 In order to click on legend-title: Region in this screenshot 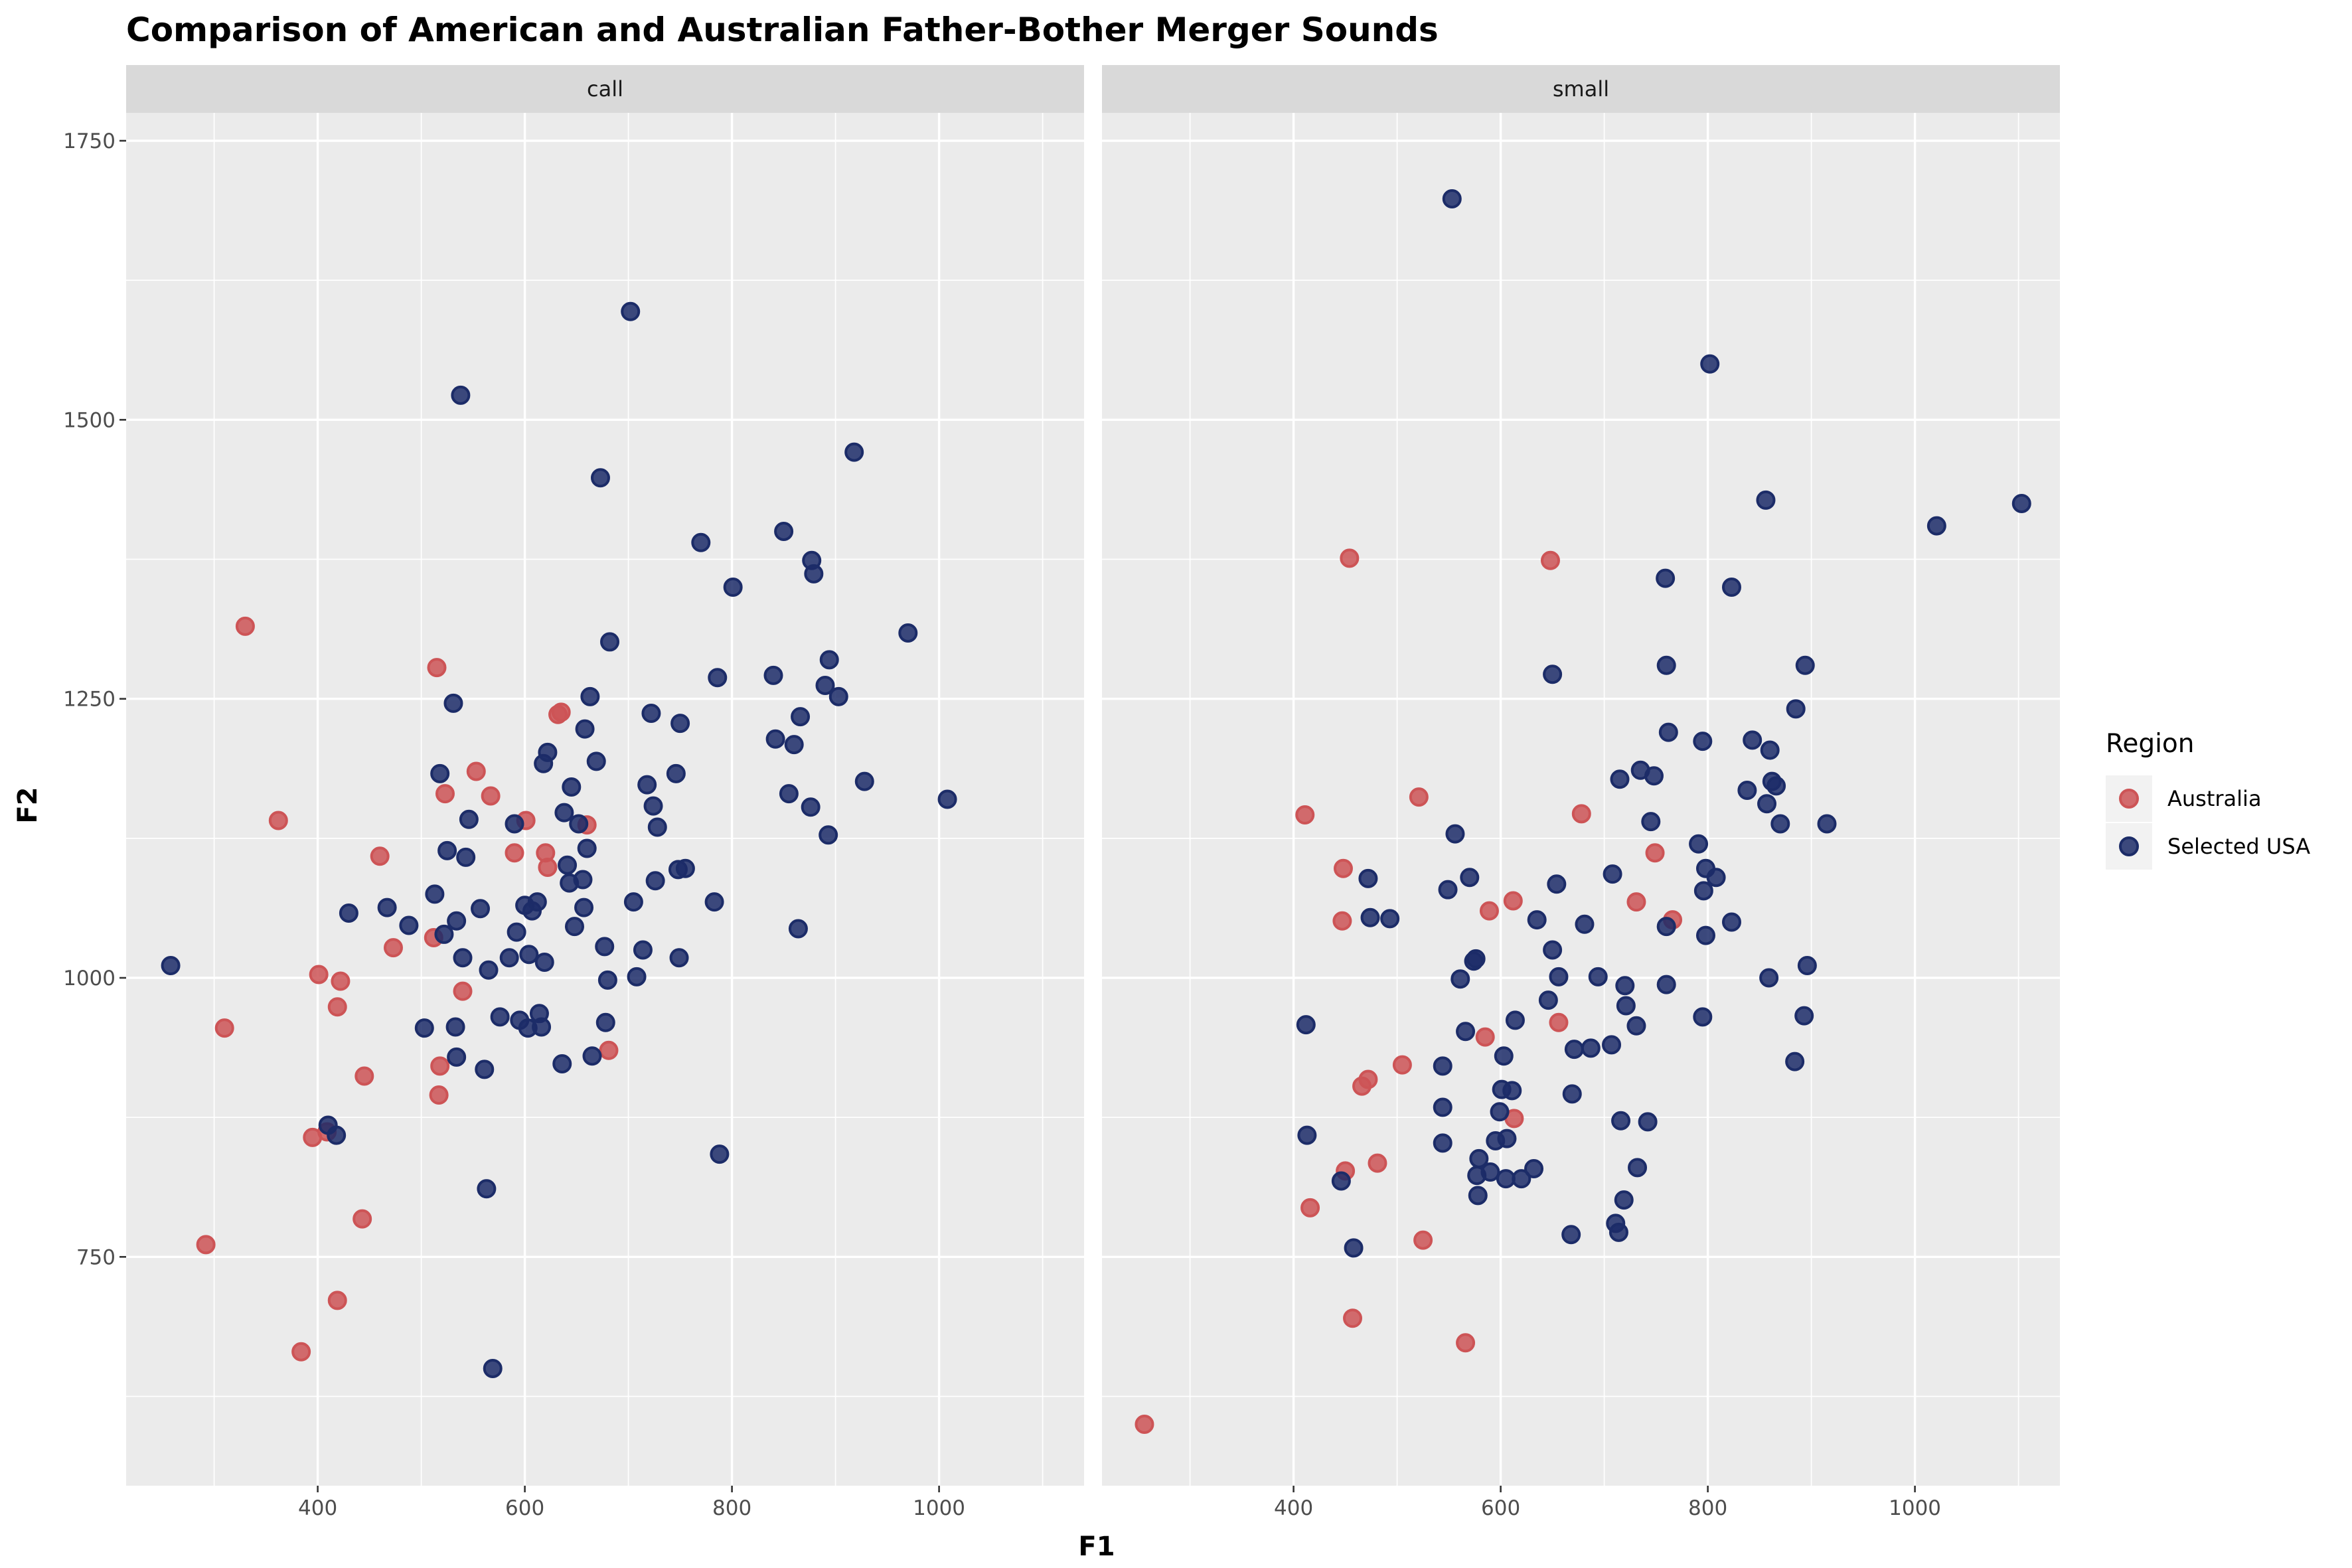, I will do `click(2150, 744)`.